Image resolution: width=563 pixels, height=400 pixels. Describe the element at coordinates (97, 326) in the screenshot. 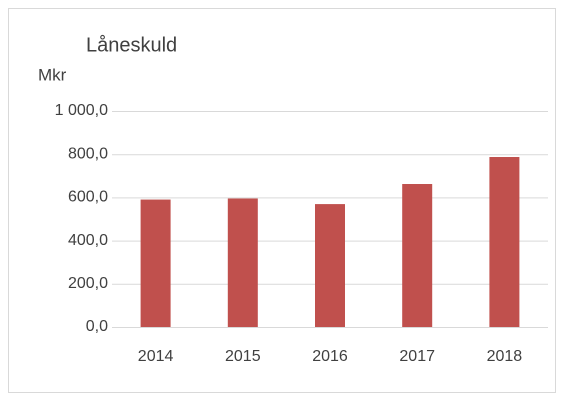

I see `y-tick-label: 0,0` at that location.